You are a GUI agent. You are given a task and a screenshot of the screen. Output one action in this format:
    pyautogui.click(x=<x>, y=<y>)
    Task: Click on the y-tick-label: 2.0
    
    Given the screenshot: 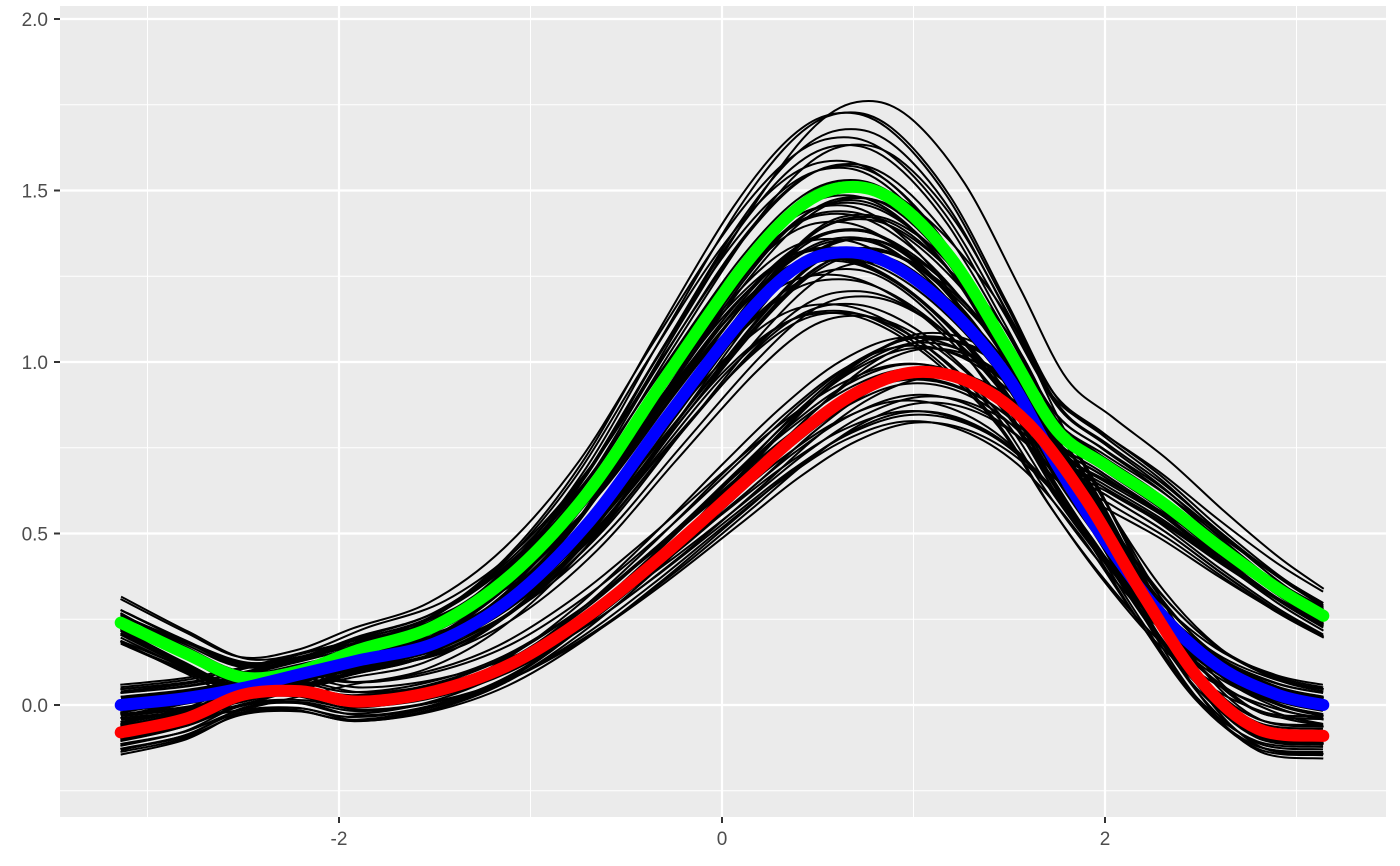 What is the action you would take?
    pyautogui.click(x=35, y=20)
    